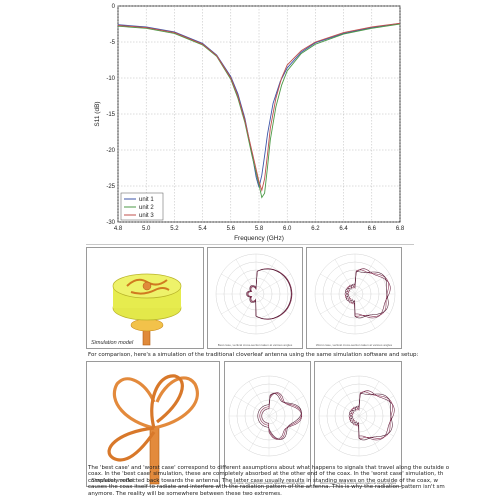 Image resolution: width=500 pixels, height=500 pixels. I want to click on row2-model-panel: Simulation model, so click(153, 424).